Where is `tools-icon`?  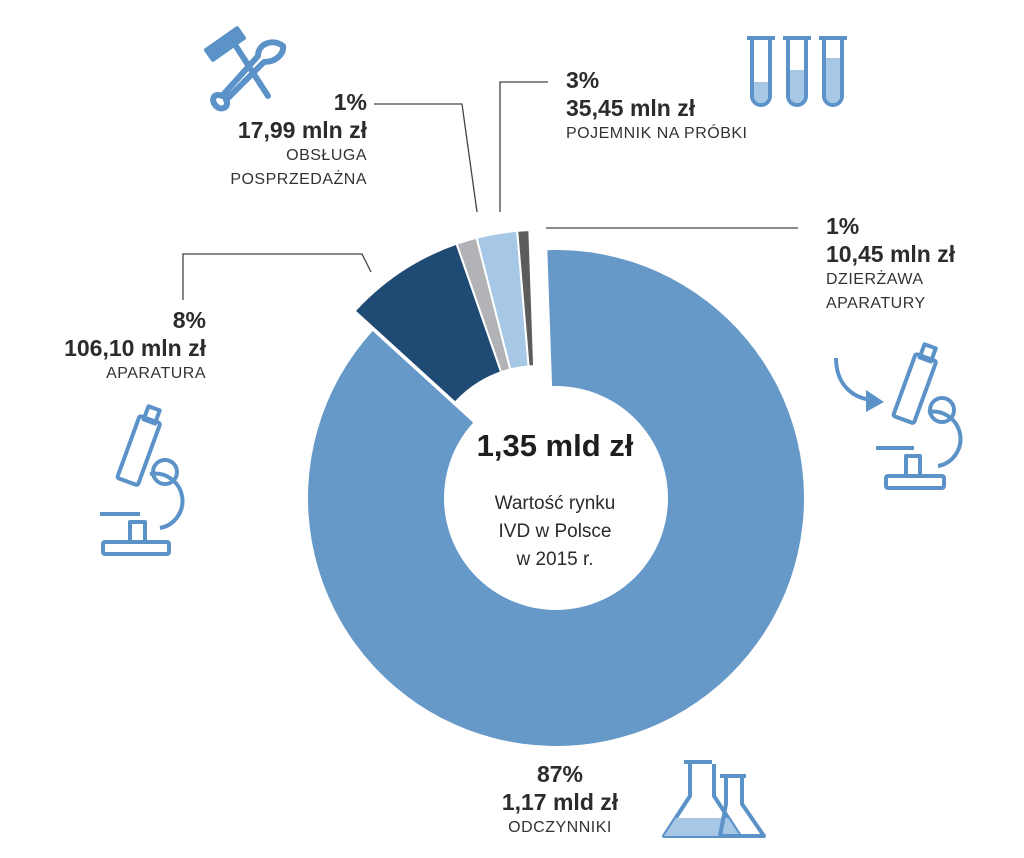 tools-icon is located at coordinates (245, 69).